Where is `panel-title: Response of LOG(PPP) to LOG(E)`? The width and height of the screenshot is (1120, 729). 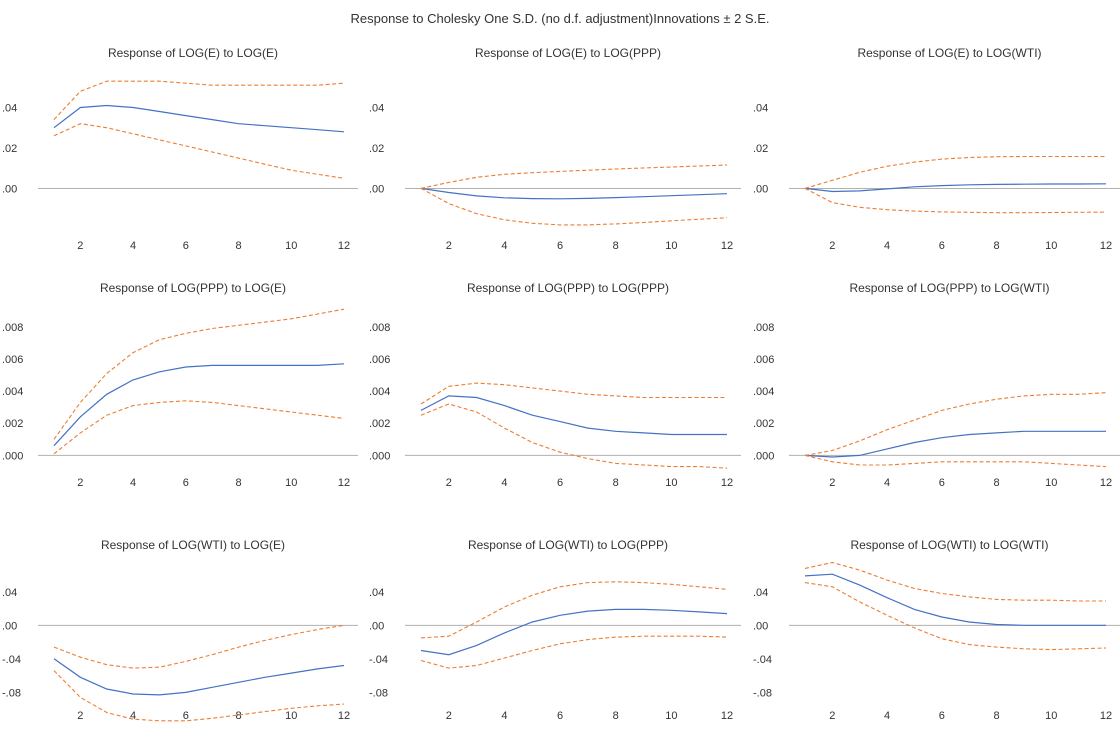
panel-title: Response of LOG(PPP) to LOG(E) is located at coordinates (193, 288).